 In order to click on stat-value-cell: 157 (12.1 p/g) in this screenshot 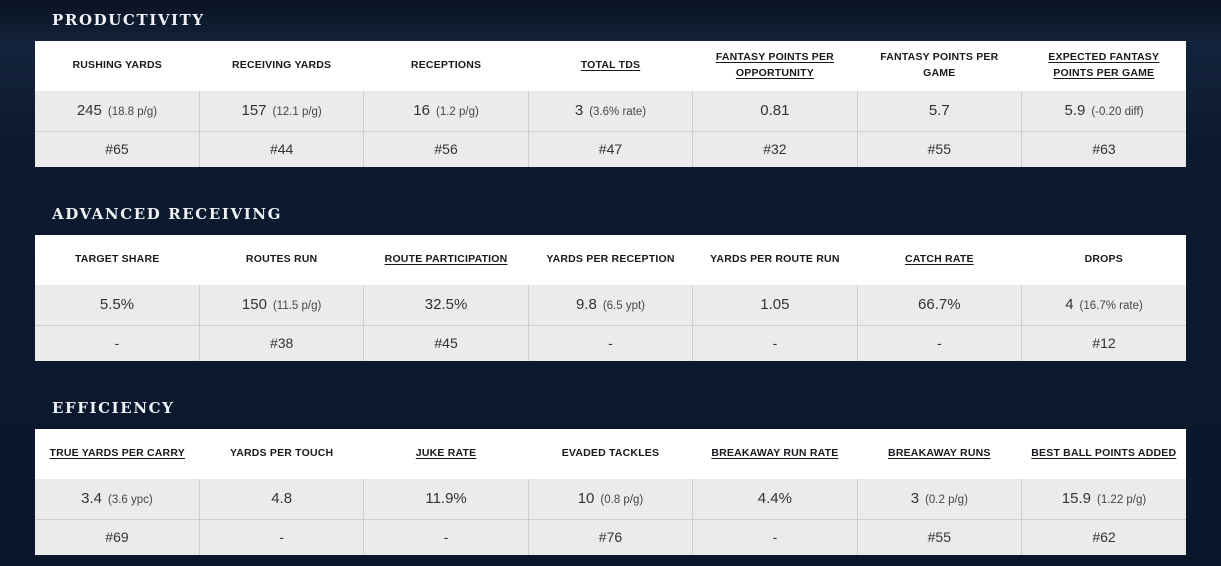, I will do `click(281, 111)`.